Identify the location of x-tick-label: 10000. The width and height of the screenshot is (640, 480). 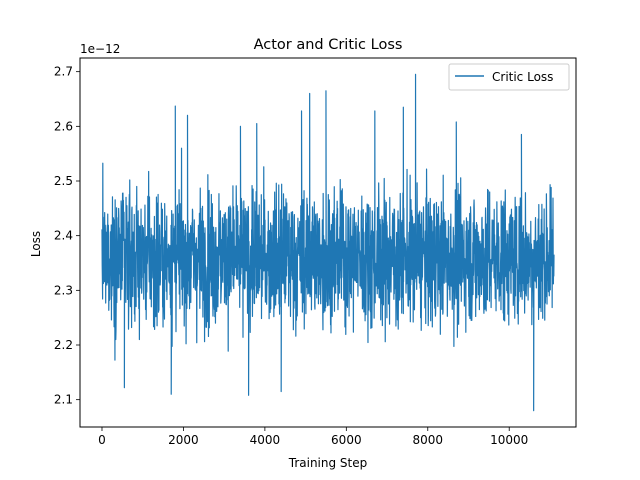
(509, 440).